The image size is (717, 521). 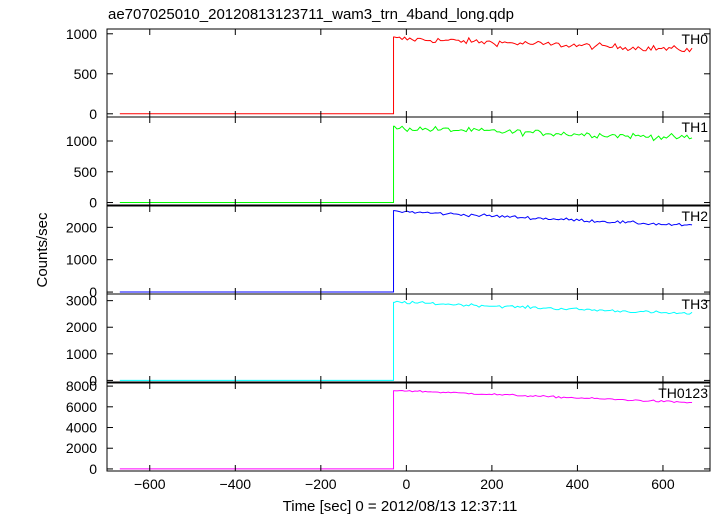 I want to click on y-tick-label: 6000, so click(x=81, y=407).